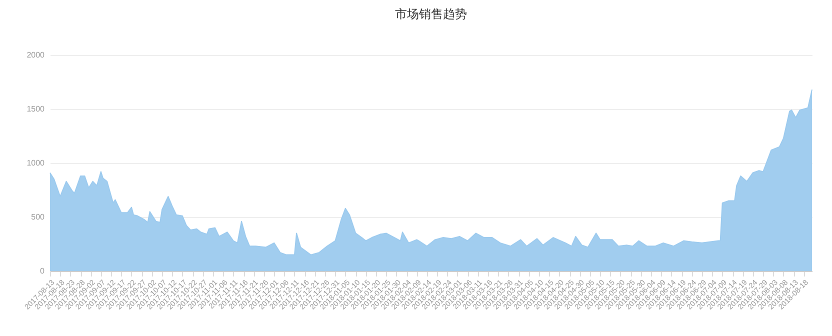  Describe the element at coordinates (36, 55) in the screenshot. I see `y-tick-label: 2000` at that location.